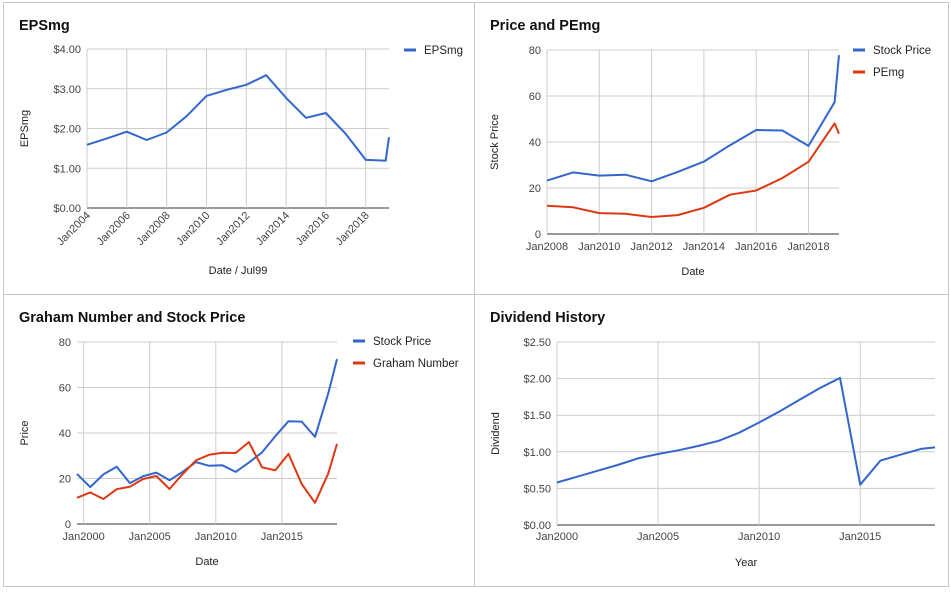 Image resolution: width=951 pixels, height=594 pixels. I want to click on legend-label: EPSmg, so click(443, 51).